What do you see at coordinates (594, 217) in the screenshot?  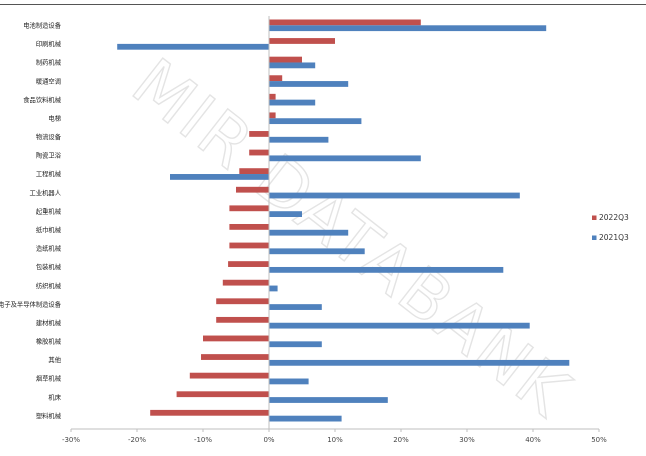 I see `legend-swatch-2022Q3` at bounding box center [594, 217].